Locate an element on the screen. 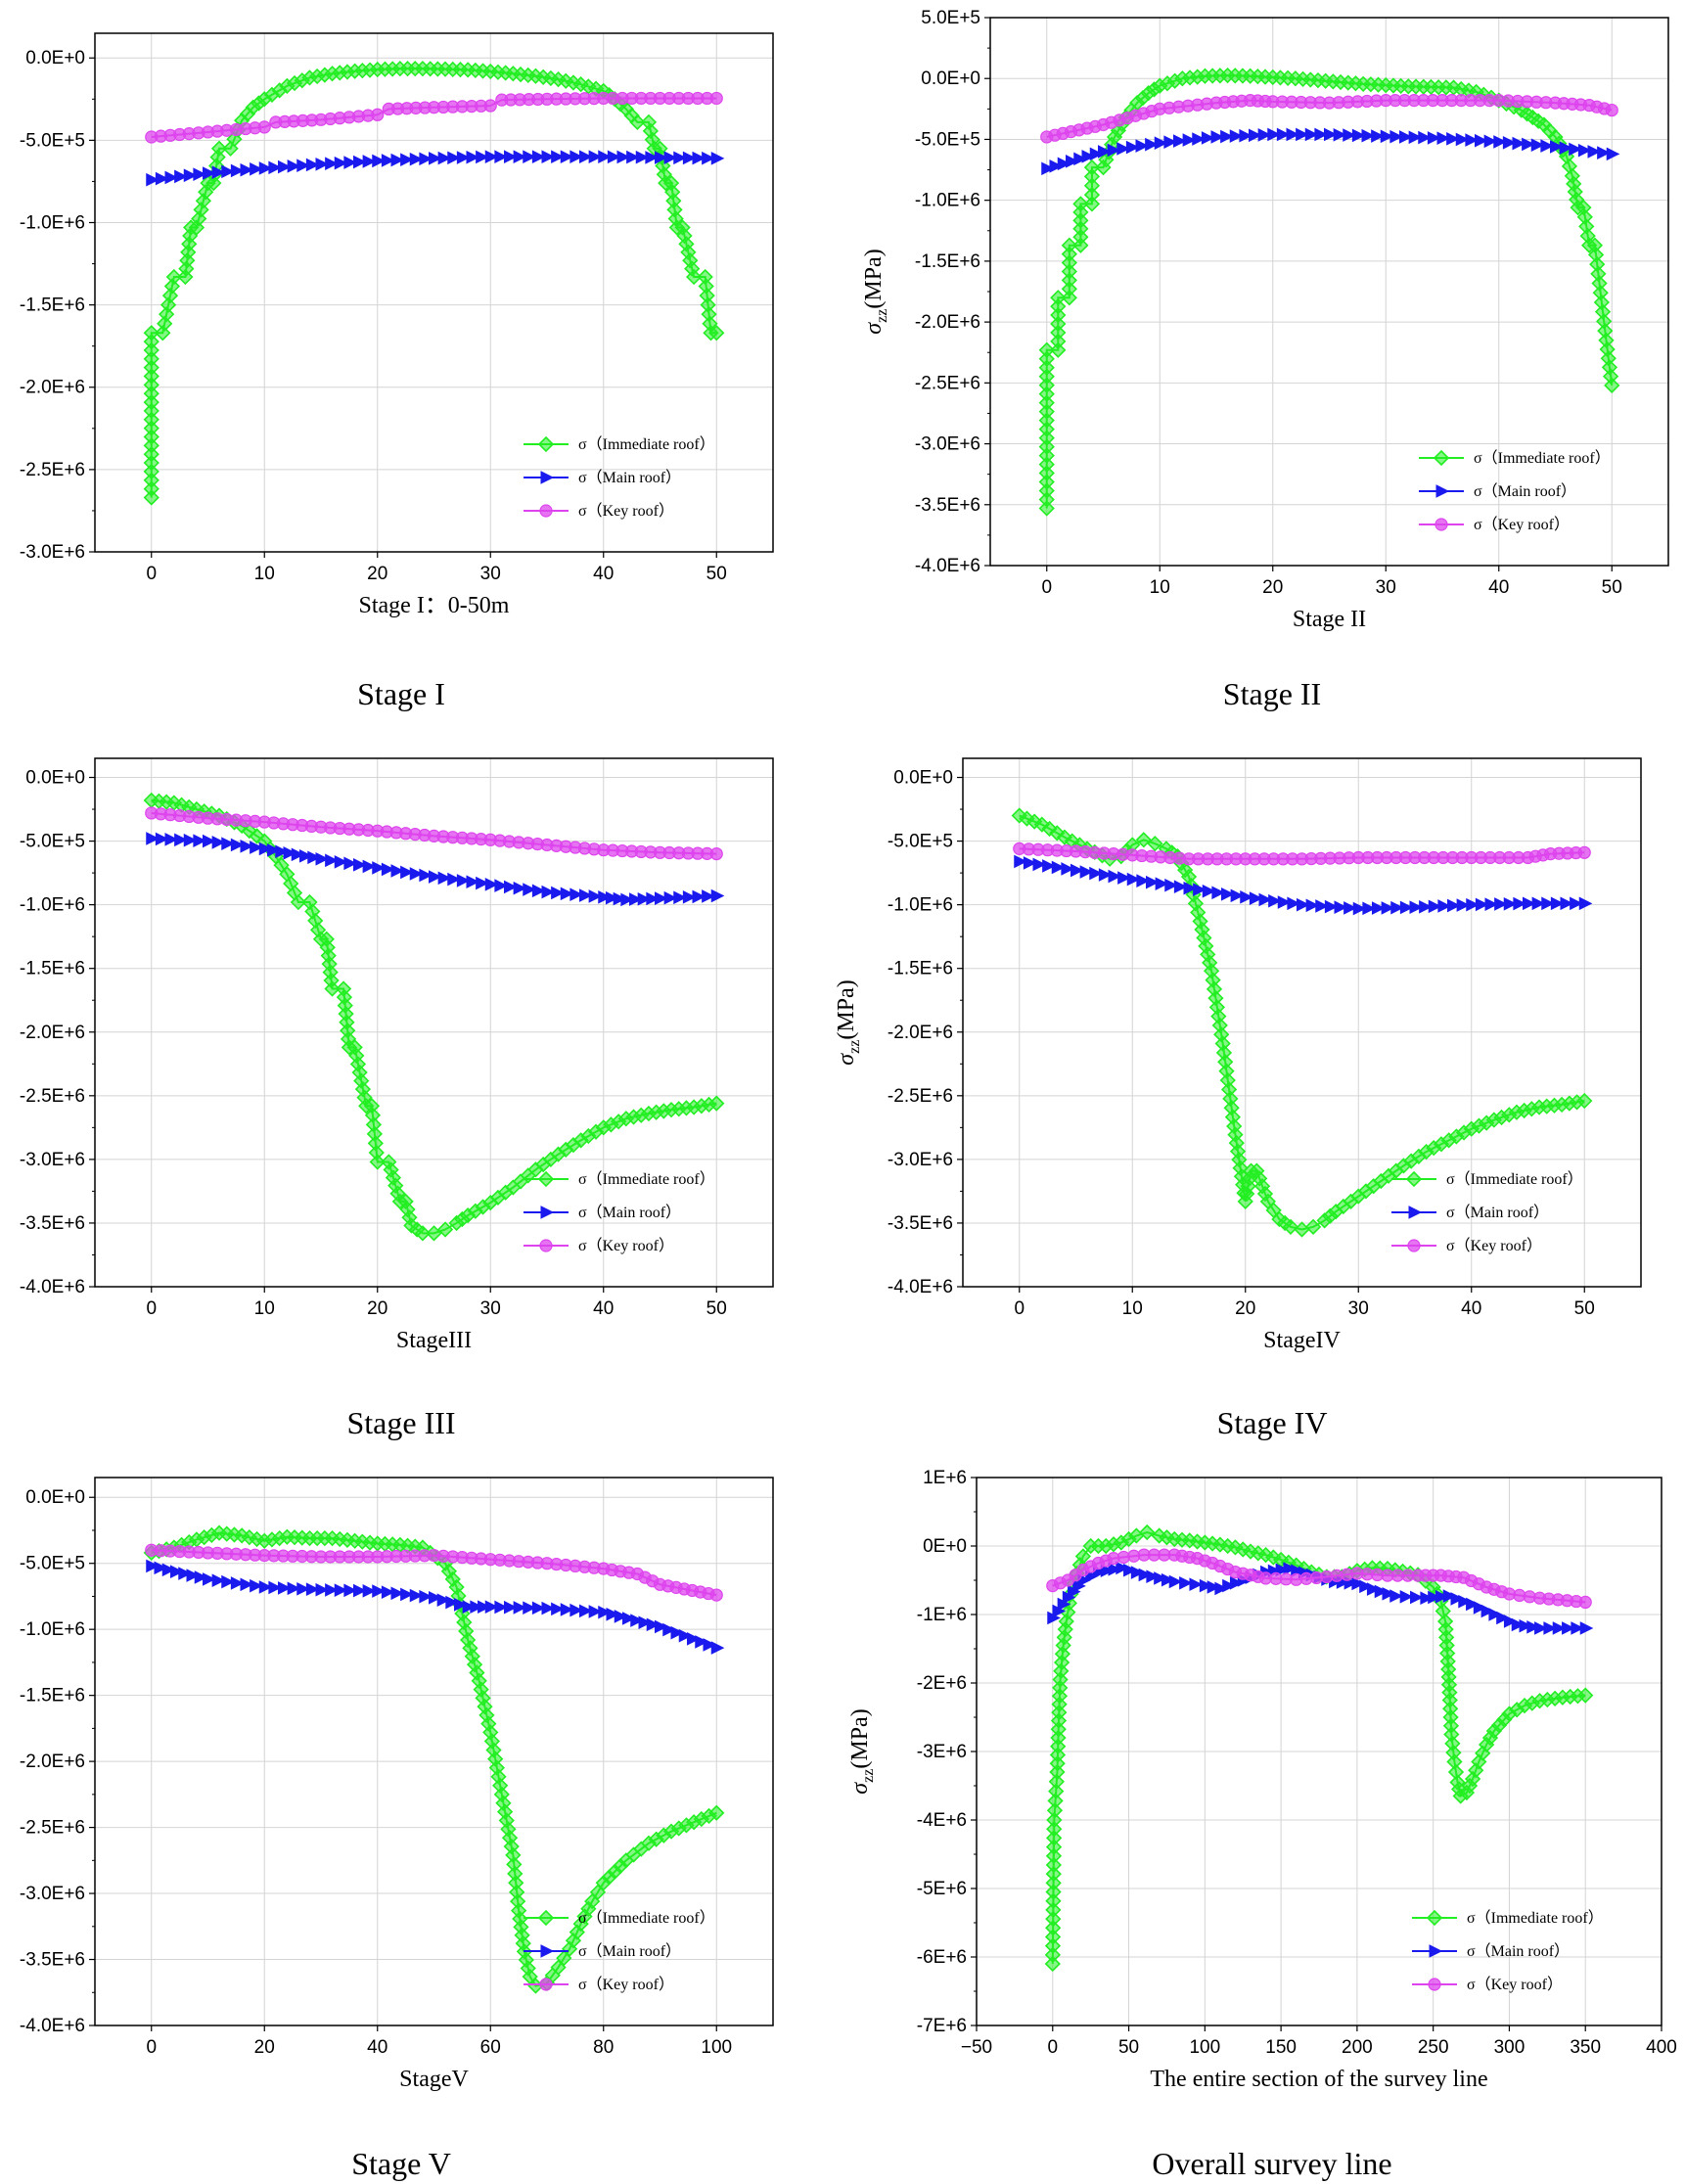 Image resolution: width=1685 pixels, height=2184 pixels. x-tick-label: 100 is located at coordinates (1204, 2047).